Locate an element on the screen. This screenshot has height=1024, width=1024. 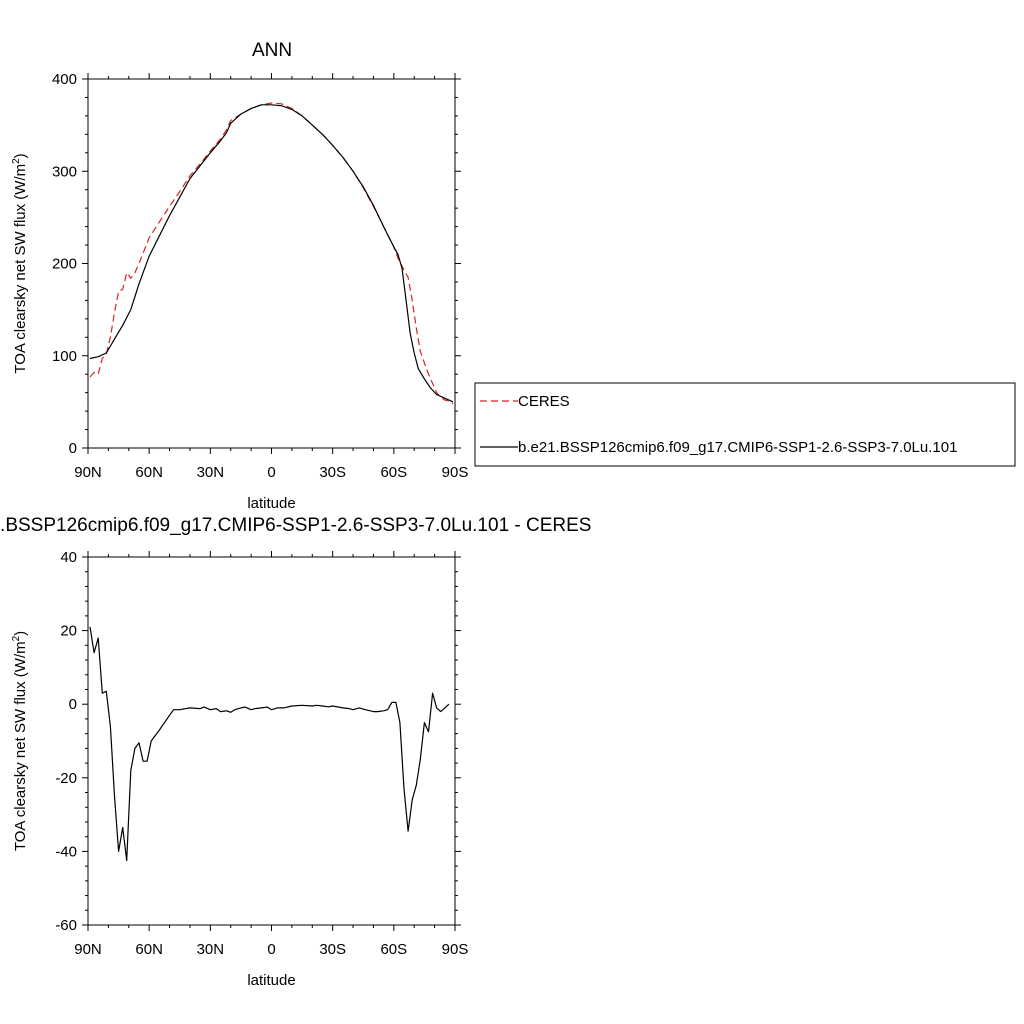
legend-label-1: CERES is located at coordinates (544, 401).